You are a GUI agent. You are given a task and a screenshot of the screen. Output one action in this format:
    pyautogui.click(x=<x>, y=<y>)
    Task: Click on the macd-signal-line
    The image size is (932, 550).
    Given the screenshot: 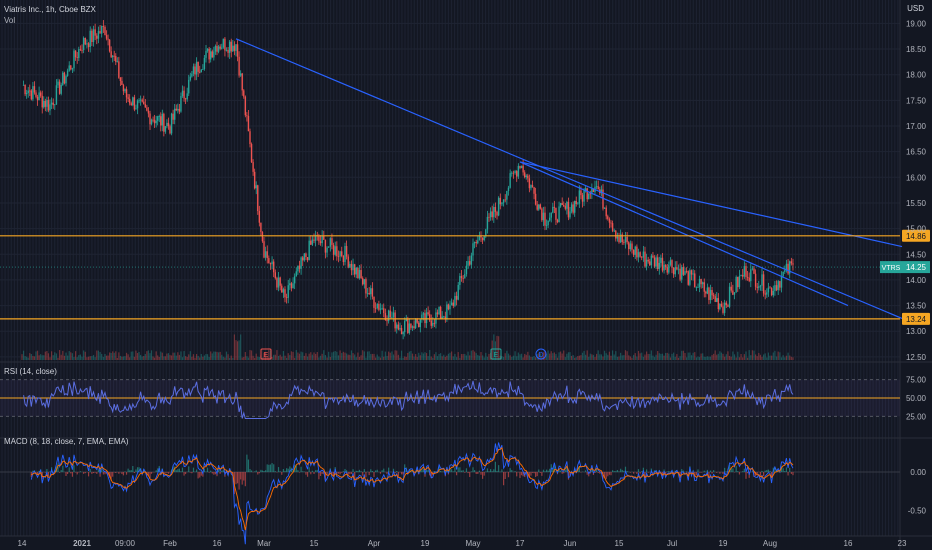 What is the action you would take?
    pyautogui.click(x=412, y=488)
    